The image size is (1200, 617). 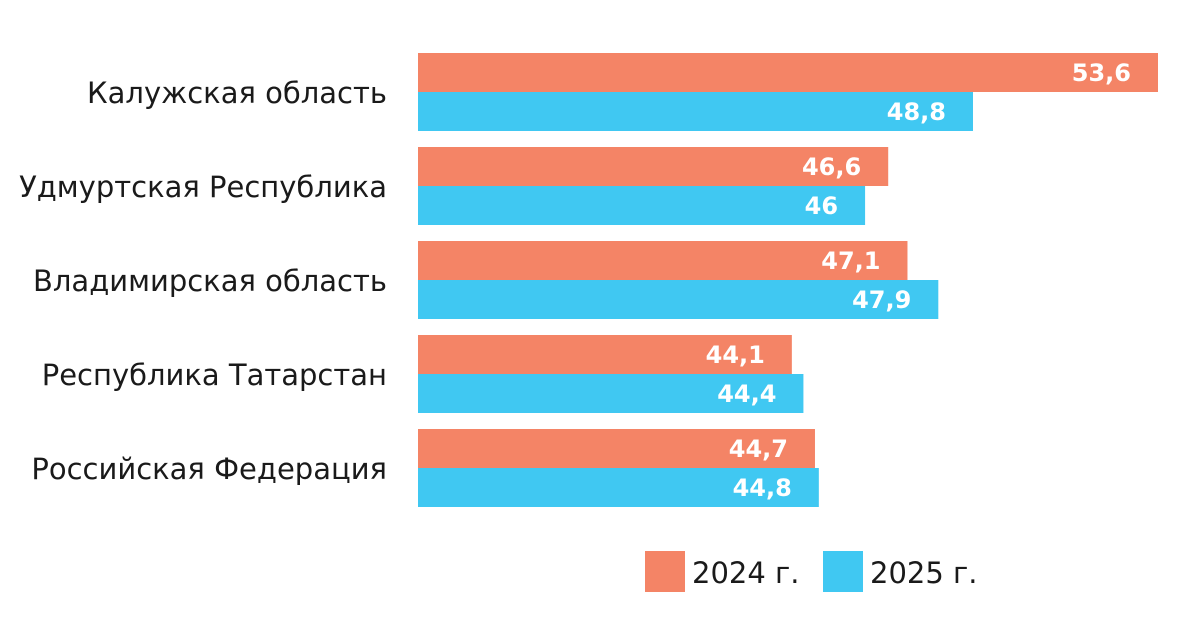 What do you see at coordinates (831, 167) in the screenshot?
I see `data-label: 46,6` at bounding box center [831, 167].